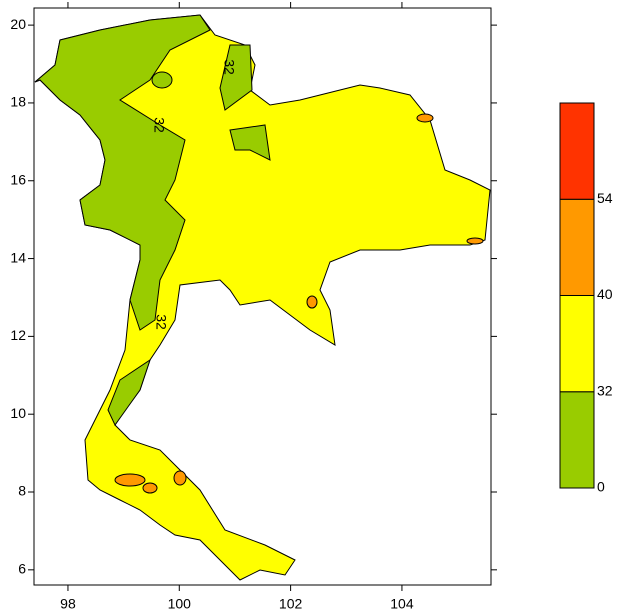 This screenshot has height=615, width=620. What do you see at coordinates (605, 198) in the screenshot?
I see `colorbar-label: 54` at bounding box center [605, 198].